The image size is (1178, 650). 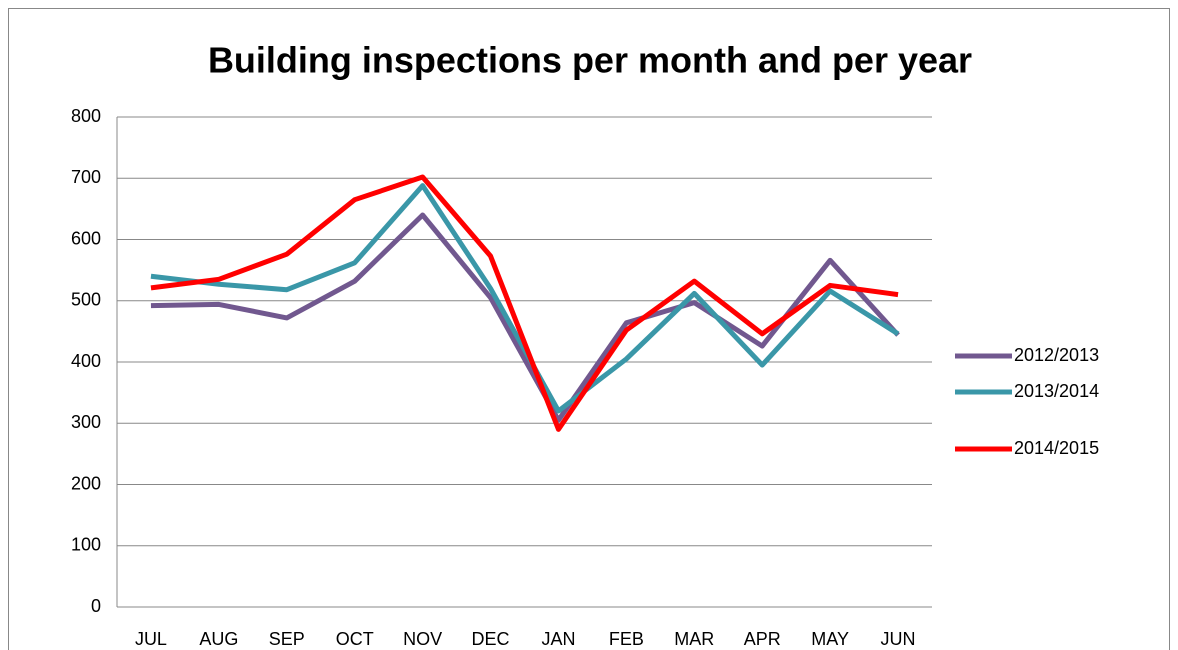 What do you see at coordinates (830, 639) in the screenshot?
I see `x-tick-label: MAY` at bounding box center [830, 639].